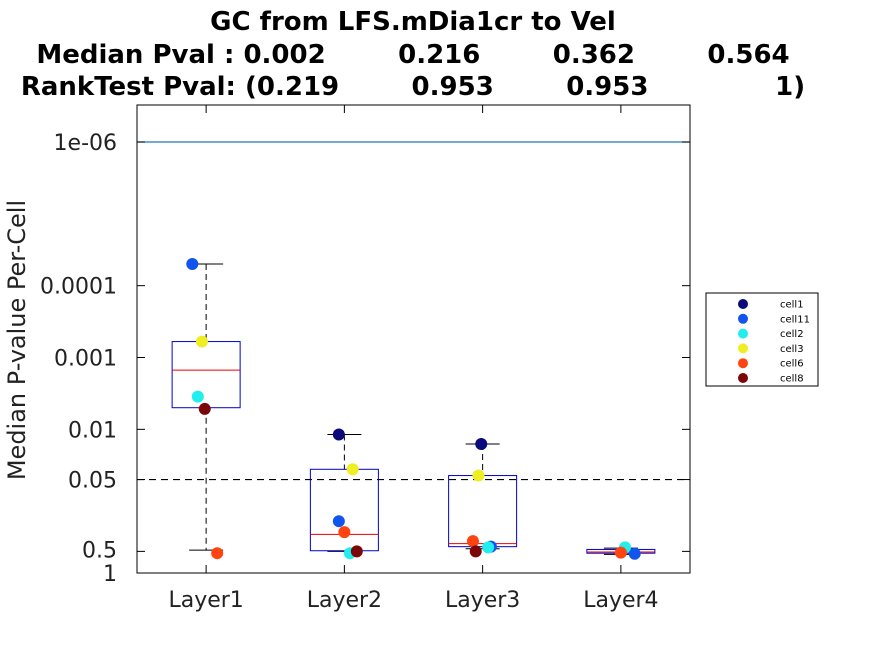 The height and width of the screenshot is (645, 891). I want to click on legend-marker-cell3, so click(743, 348).